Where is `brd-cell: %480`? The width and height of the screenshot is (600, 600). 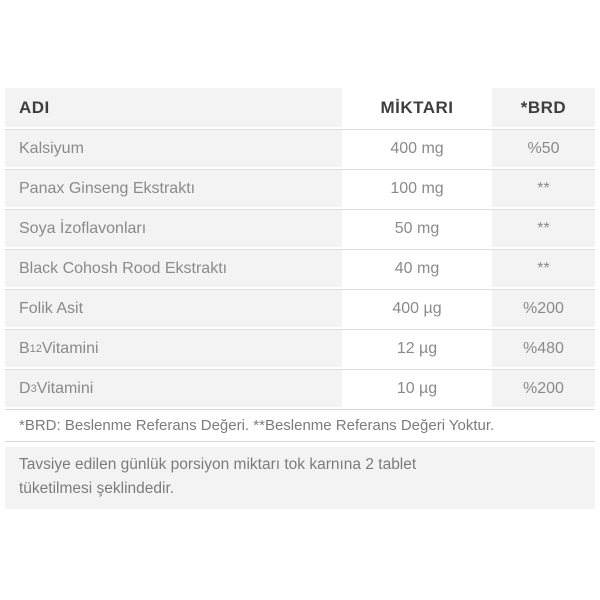
brd-cell: %480 is located at coordinates (543, 348).